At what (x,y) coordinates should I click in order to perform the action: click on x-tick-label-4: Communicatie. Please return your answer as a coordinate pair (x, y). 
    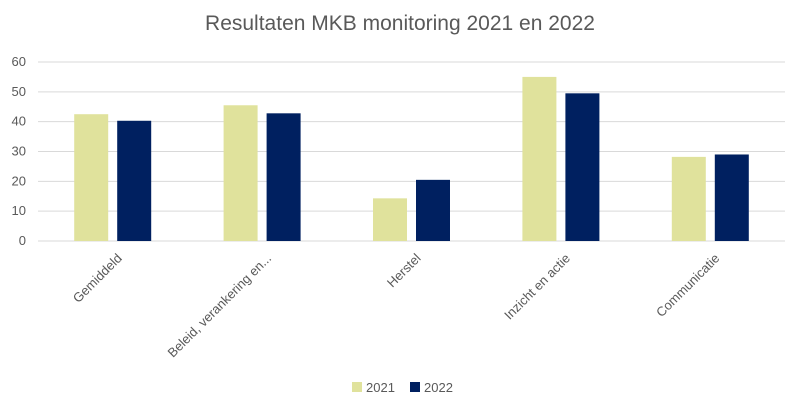
    Looking at the image, I should click on (687, 285).